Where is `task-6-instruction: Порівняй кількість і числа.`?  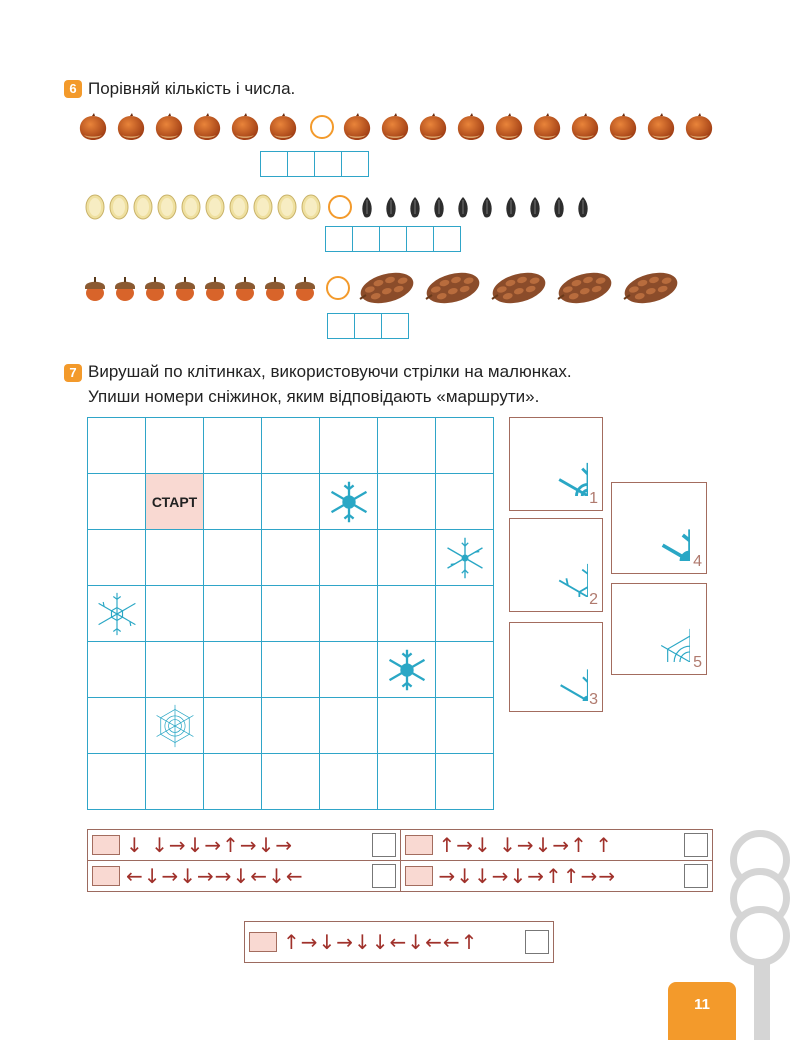 task-6-instruction: Порівняй кількість і числа. is located at coordinates (192, 88).